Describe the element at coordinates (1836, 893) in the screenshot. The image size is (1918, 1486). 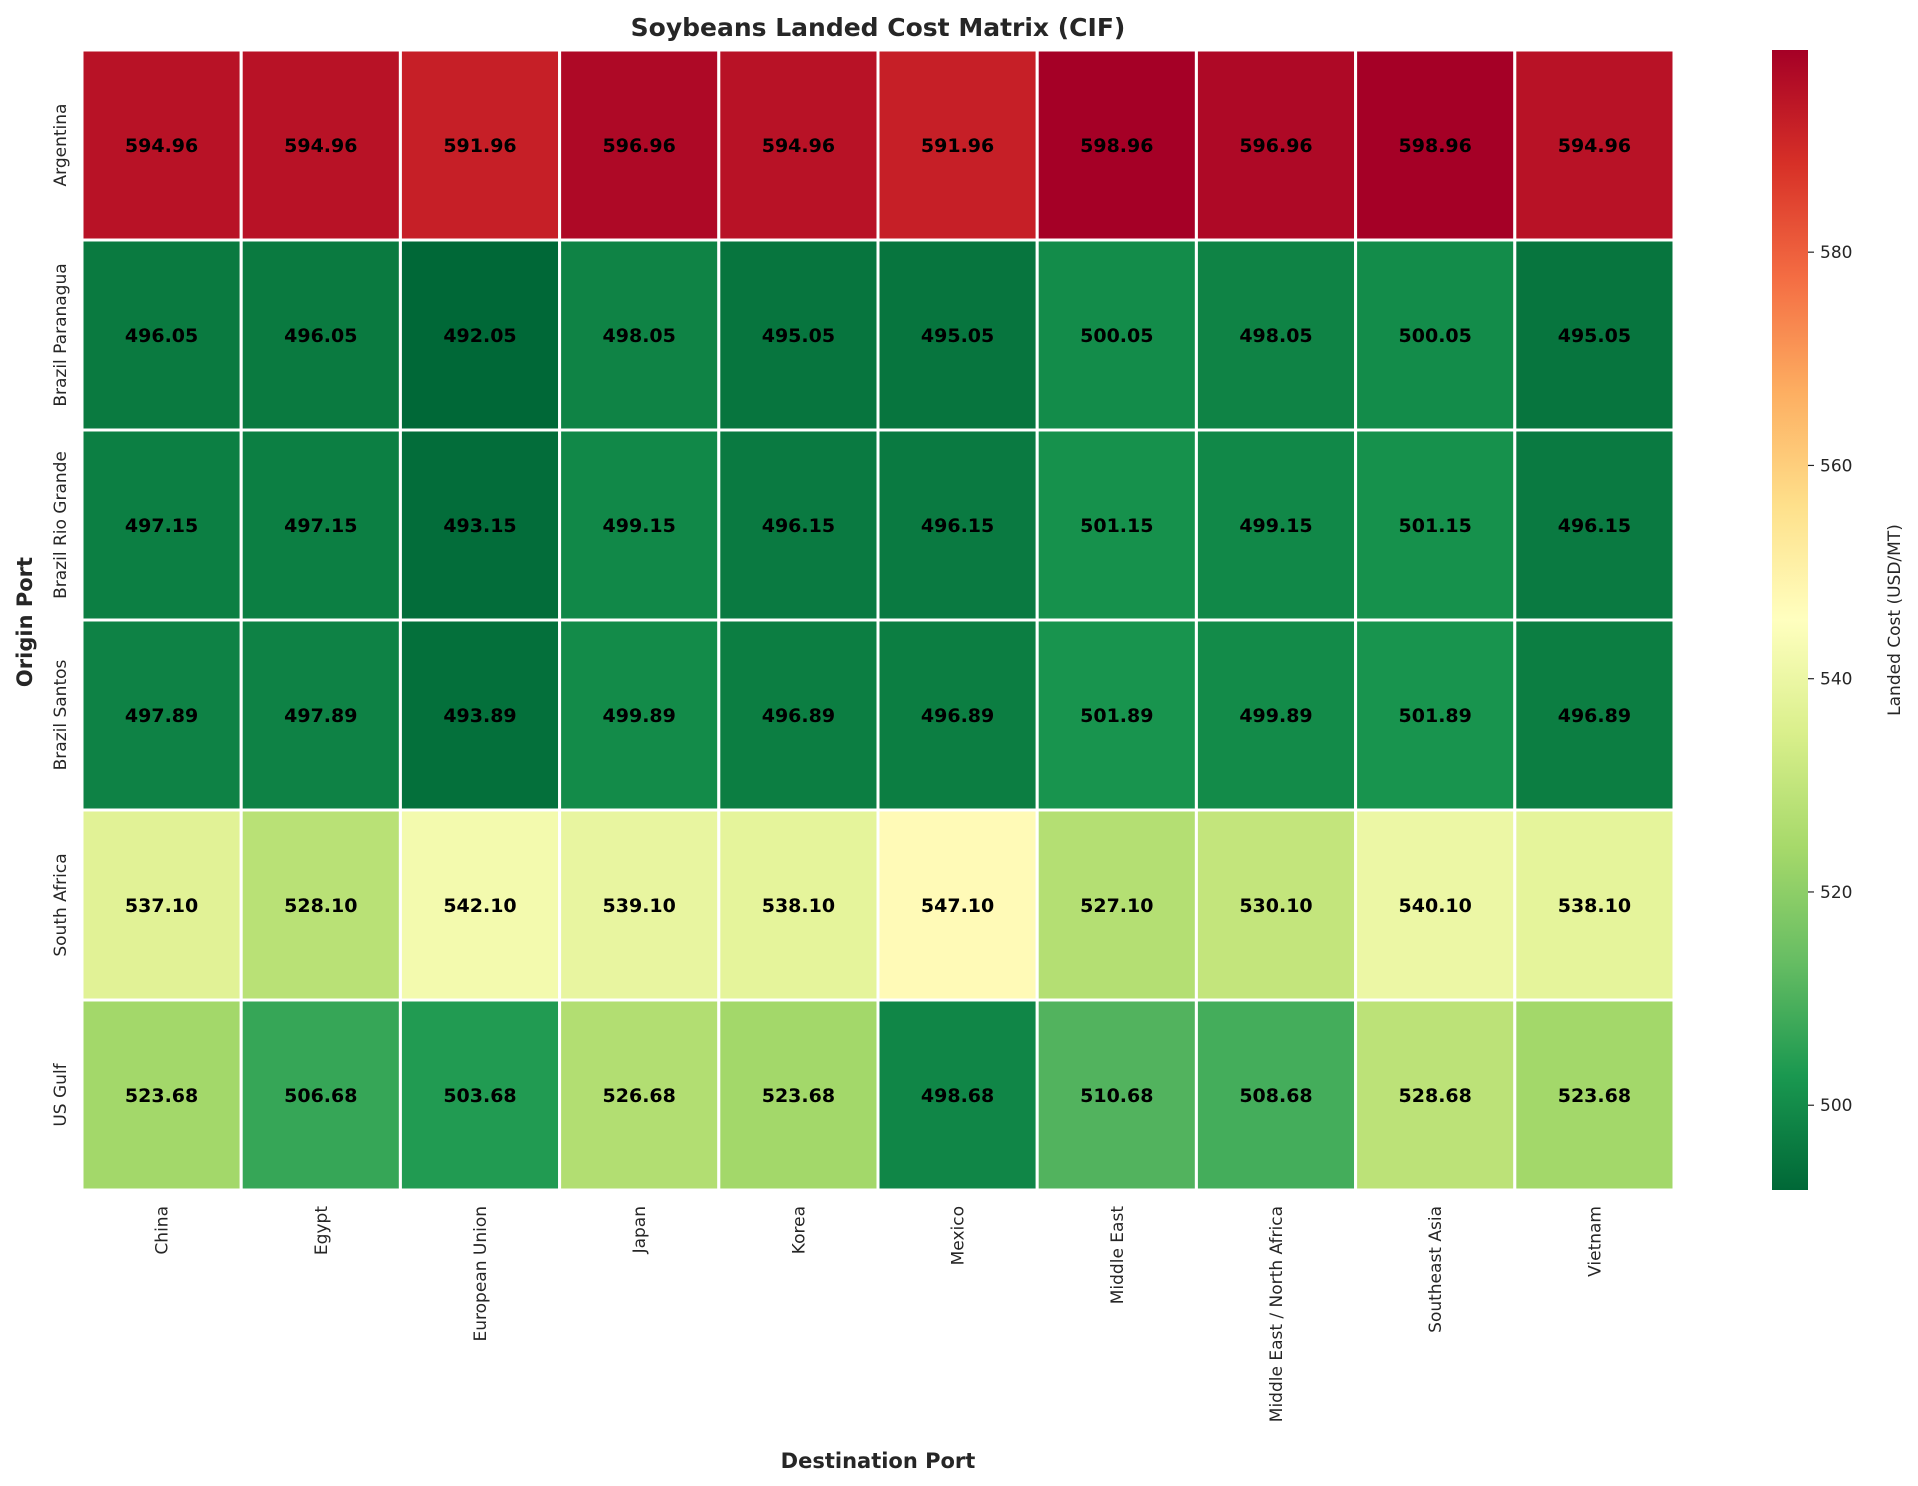
I see `colorbar-tick-label: 520` at that location.